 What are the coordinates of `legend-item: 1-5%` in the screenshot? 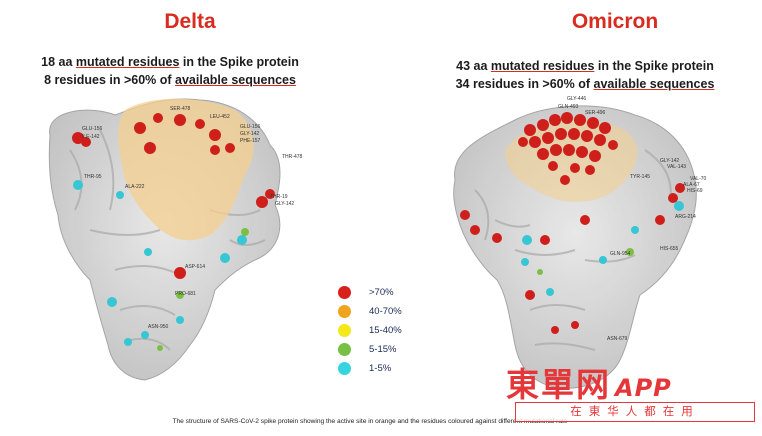 It's located at (370, 368).